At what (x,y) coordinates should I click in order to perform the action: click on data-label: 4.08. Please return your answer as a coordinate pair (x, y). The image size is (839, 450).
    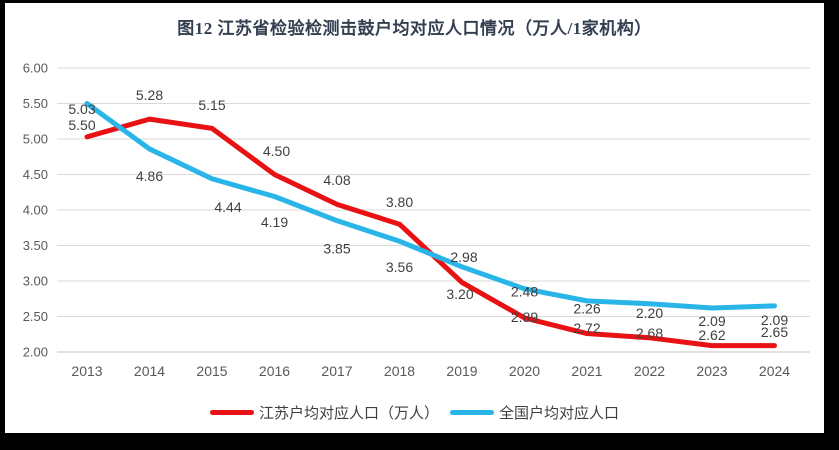
    Looking at the image, I should click on (336, 180).